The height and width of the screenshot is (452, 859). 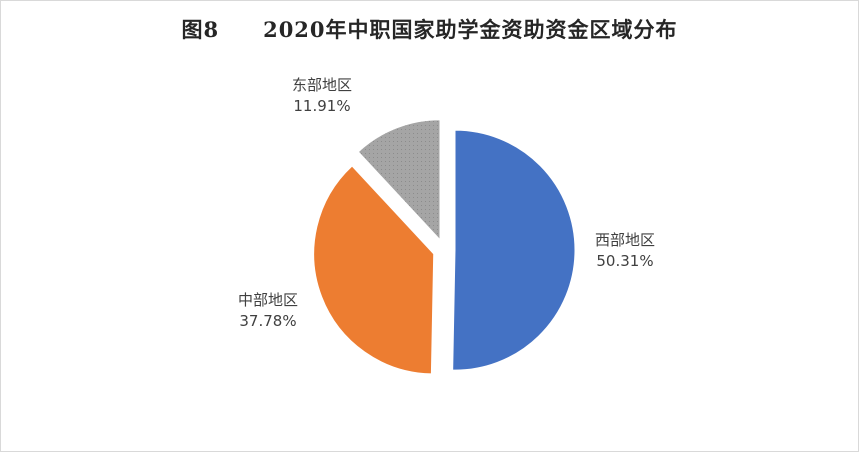 I want to click on slice-label-east-name: 东部地区, so click(x=322, y=85).